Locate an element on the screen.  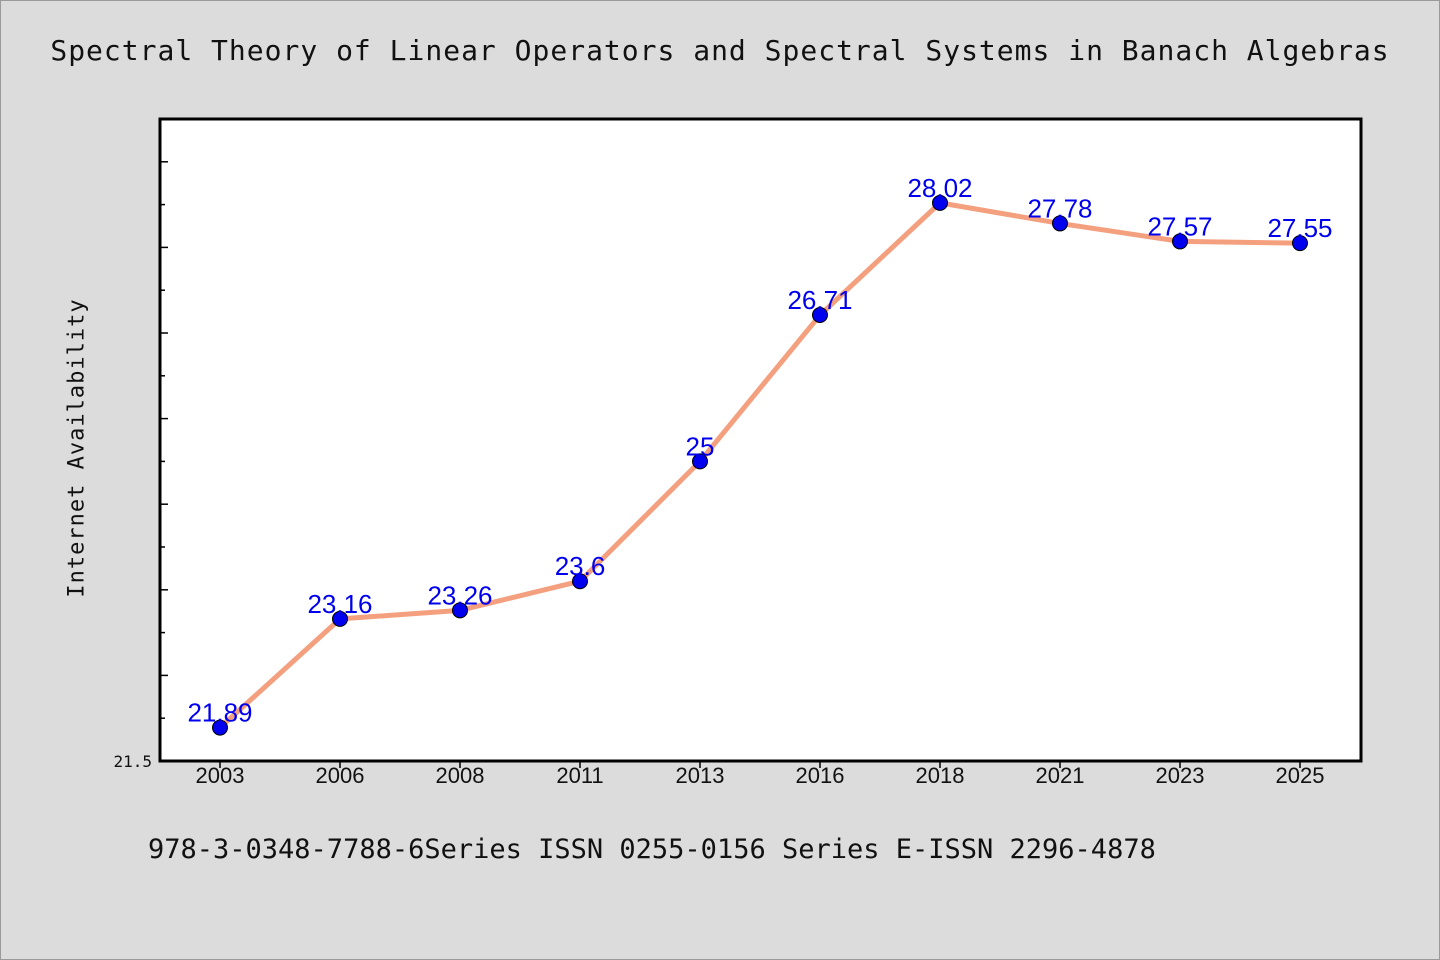
x-tick-label: 2011 is located at coordinates (579, 775).